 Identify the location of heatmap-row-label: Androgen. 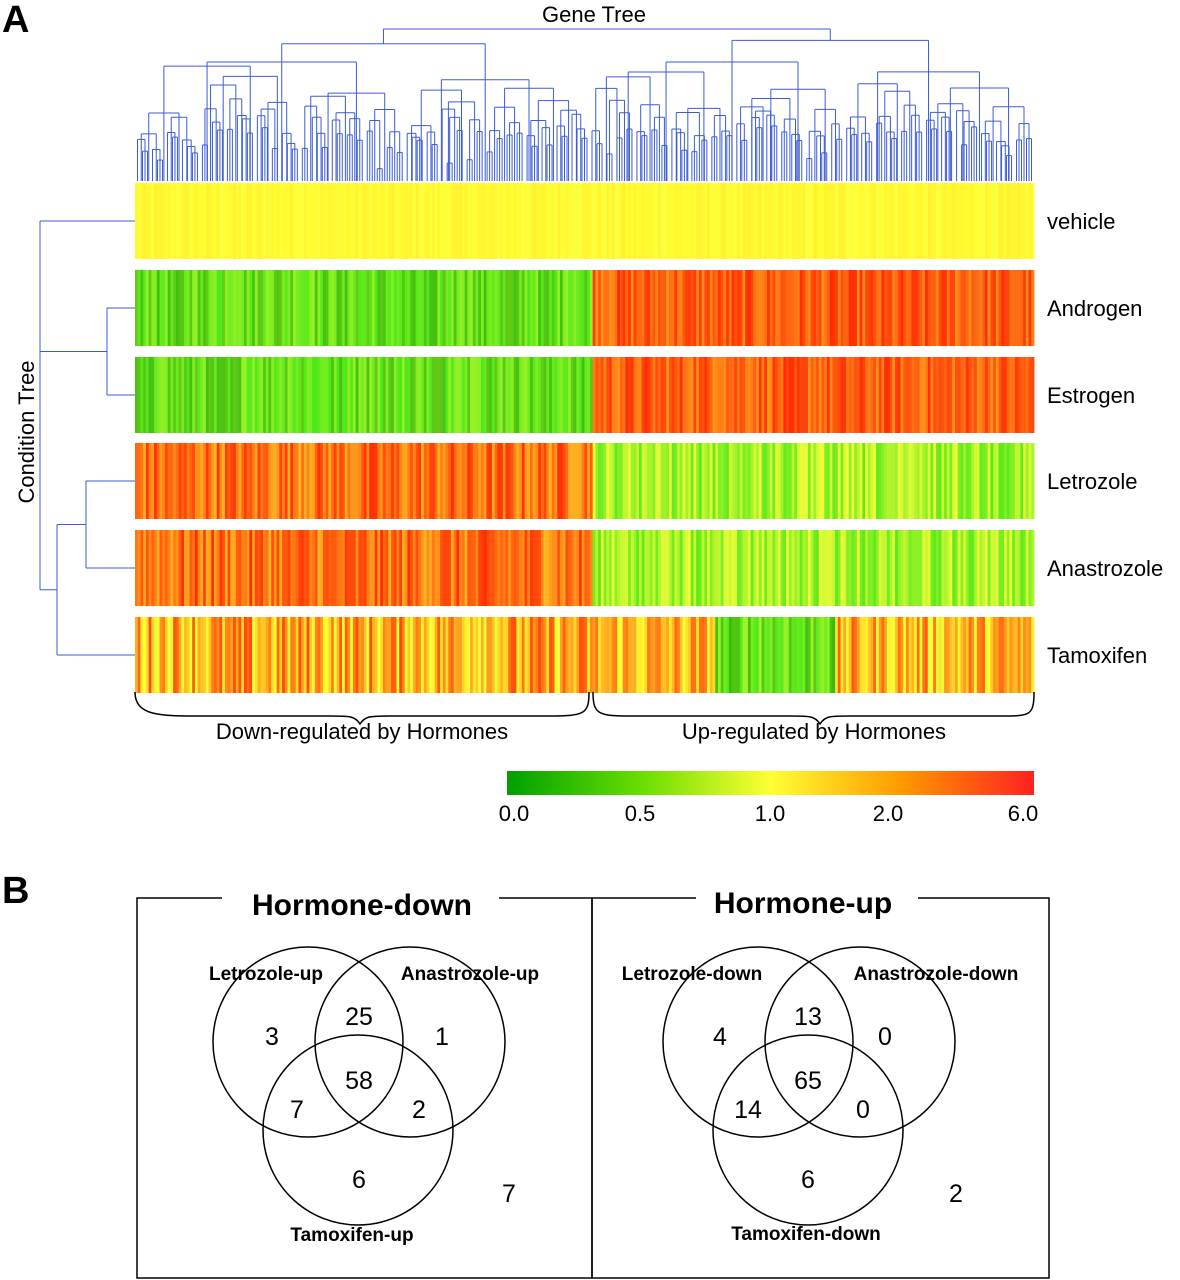
(1094, 308).